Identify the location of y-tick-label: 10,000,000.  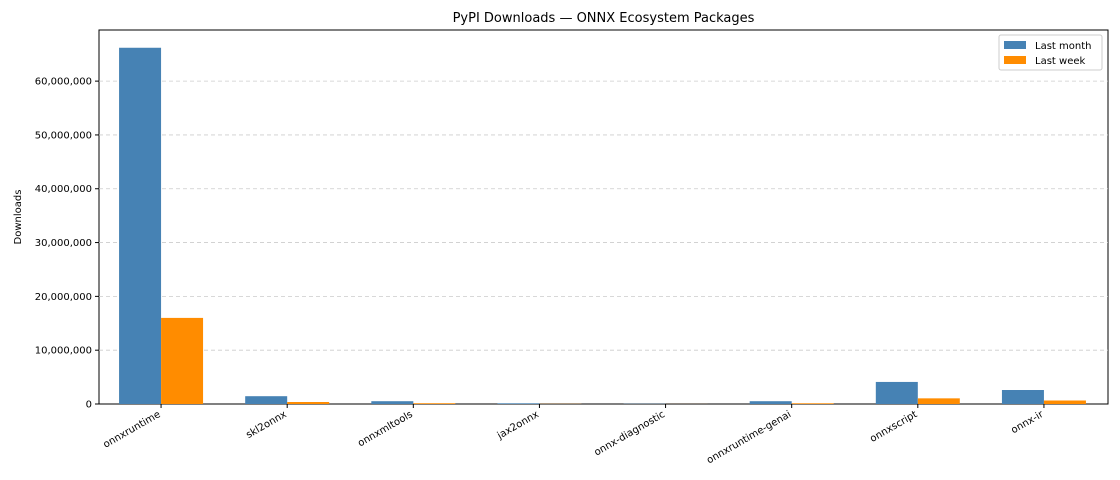
(63, 351).